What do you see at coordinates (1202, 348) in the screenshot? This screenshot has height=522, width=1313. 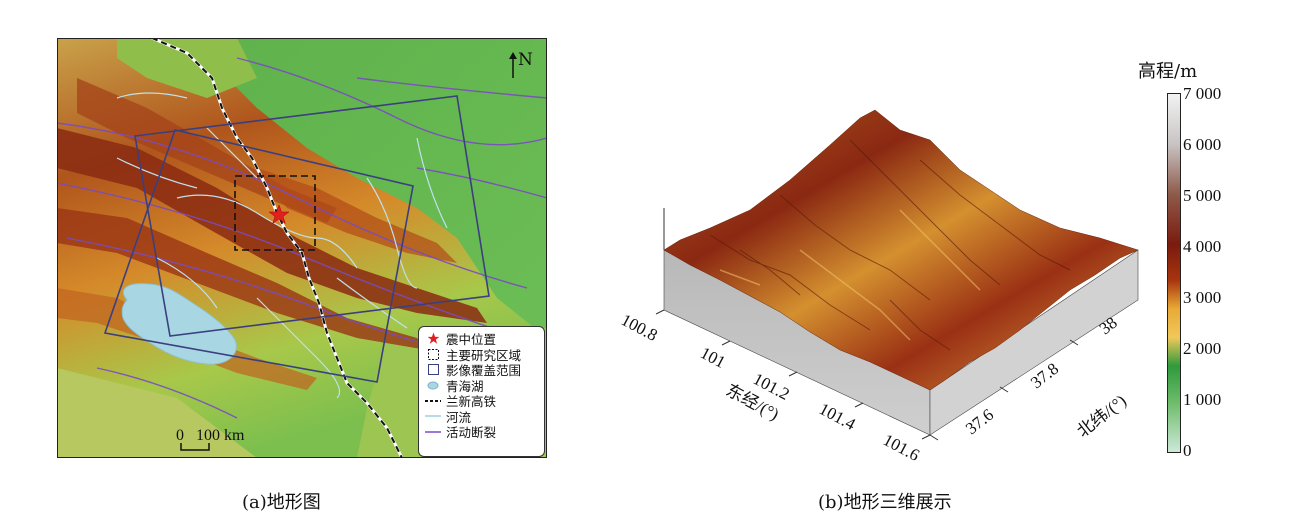 I see `colorbar-tick: 2 000` at bounding box center [1202, 348].